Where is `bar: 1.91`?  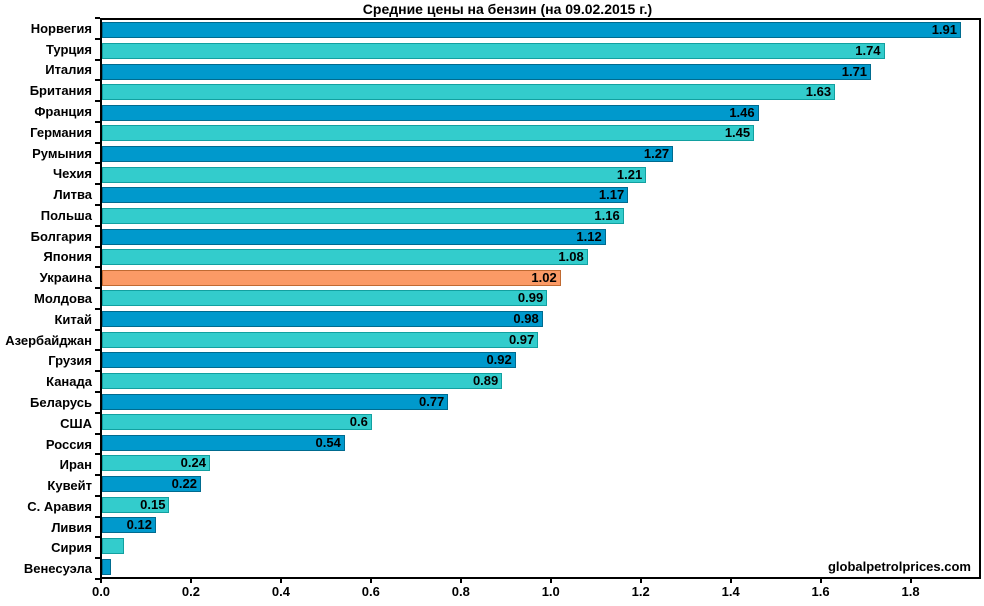 bar: 1.91 is located at coordinates (531, 30).